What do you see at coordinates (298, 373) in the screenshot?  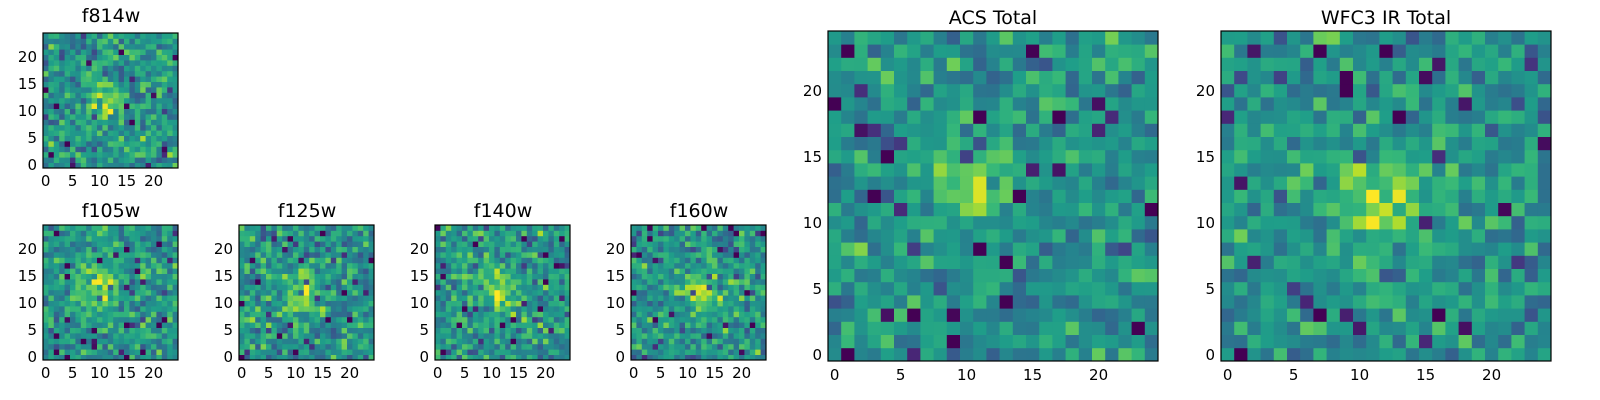 I see `x-tick-labels-f125w: 0 5 10 15 20` at bounding box center [298, 373].